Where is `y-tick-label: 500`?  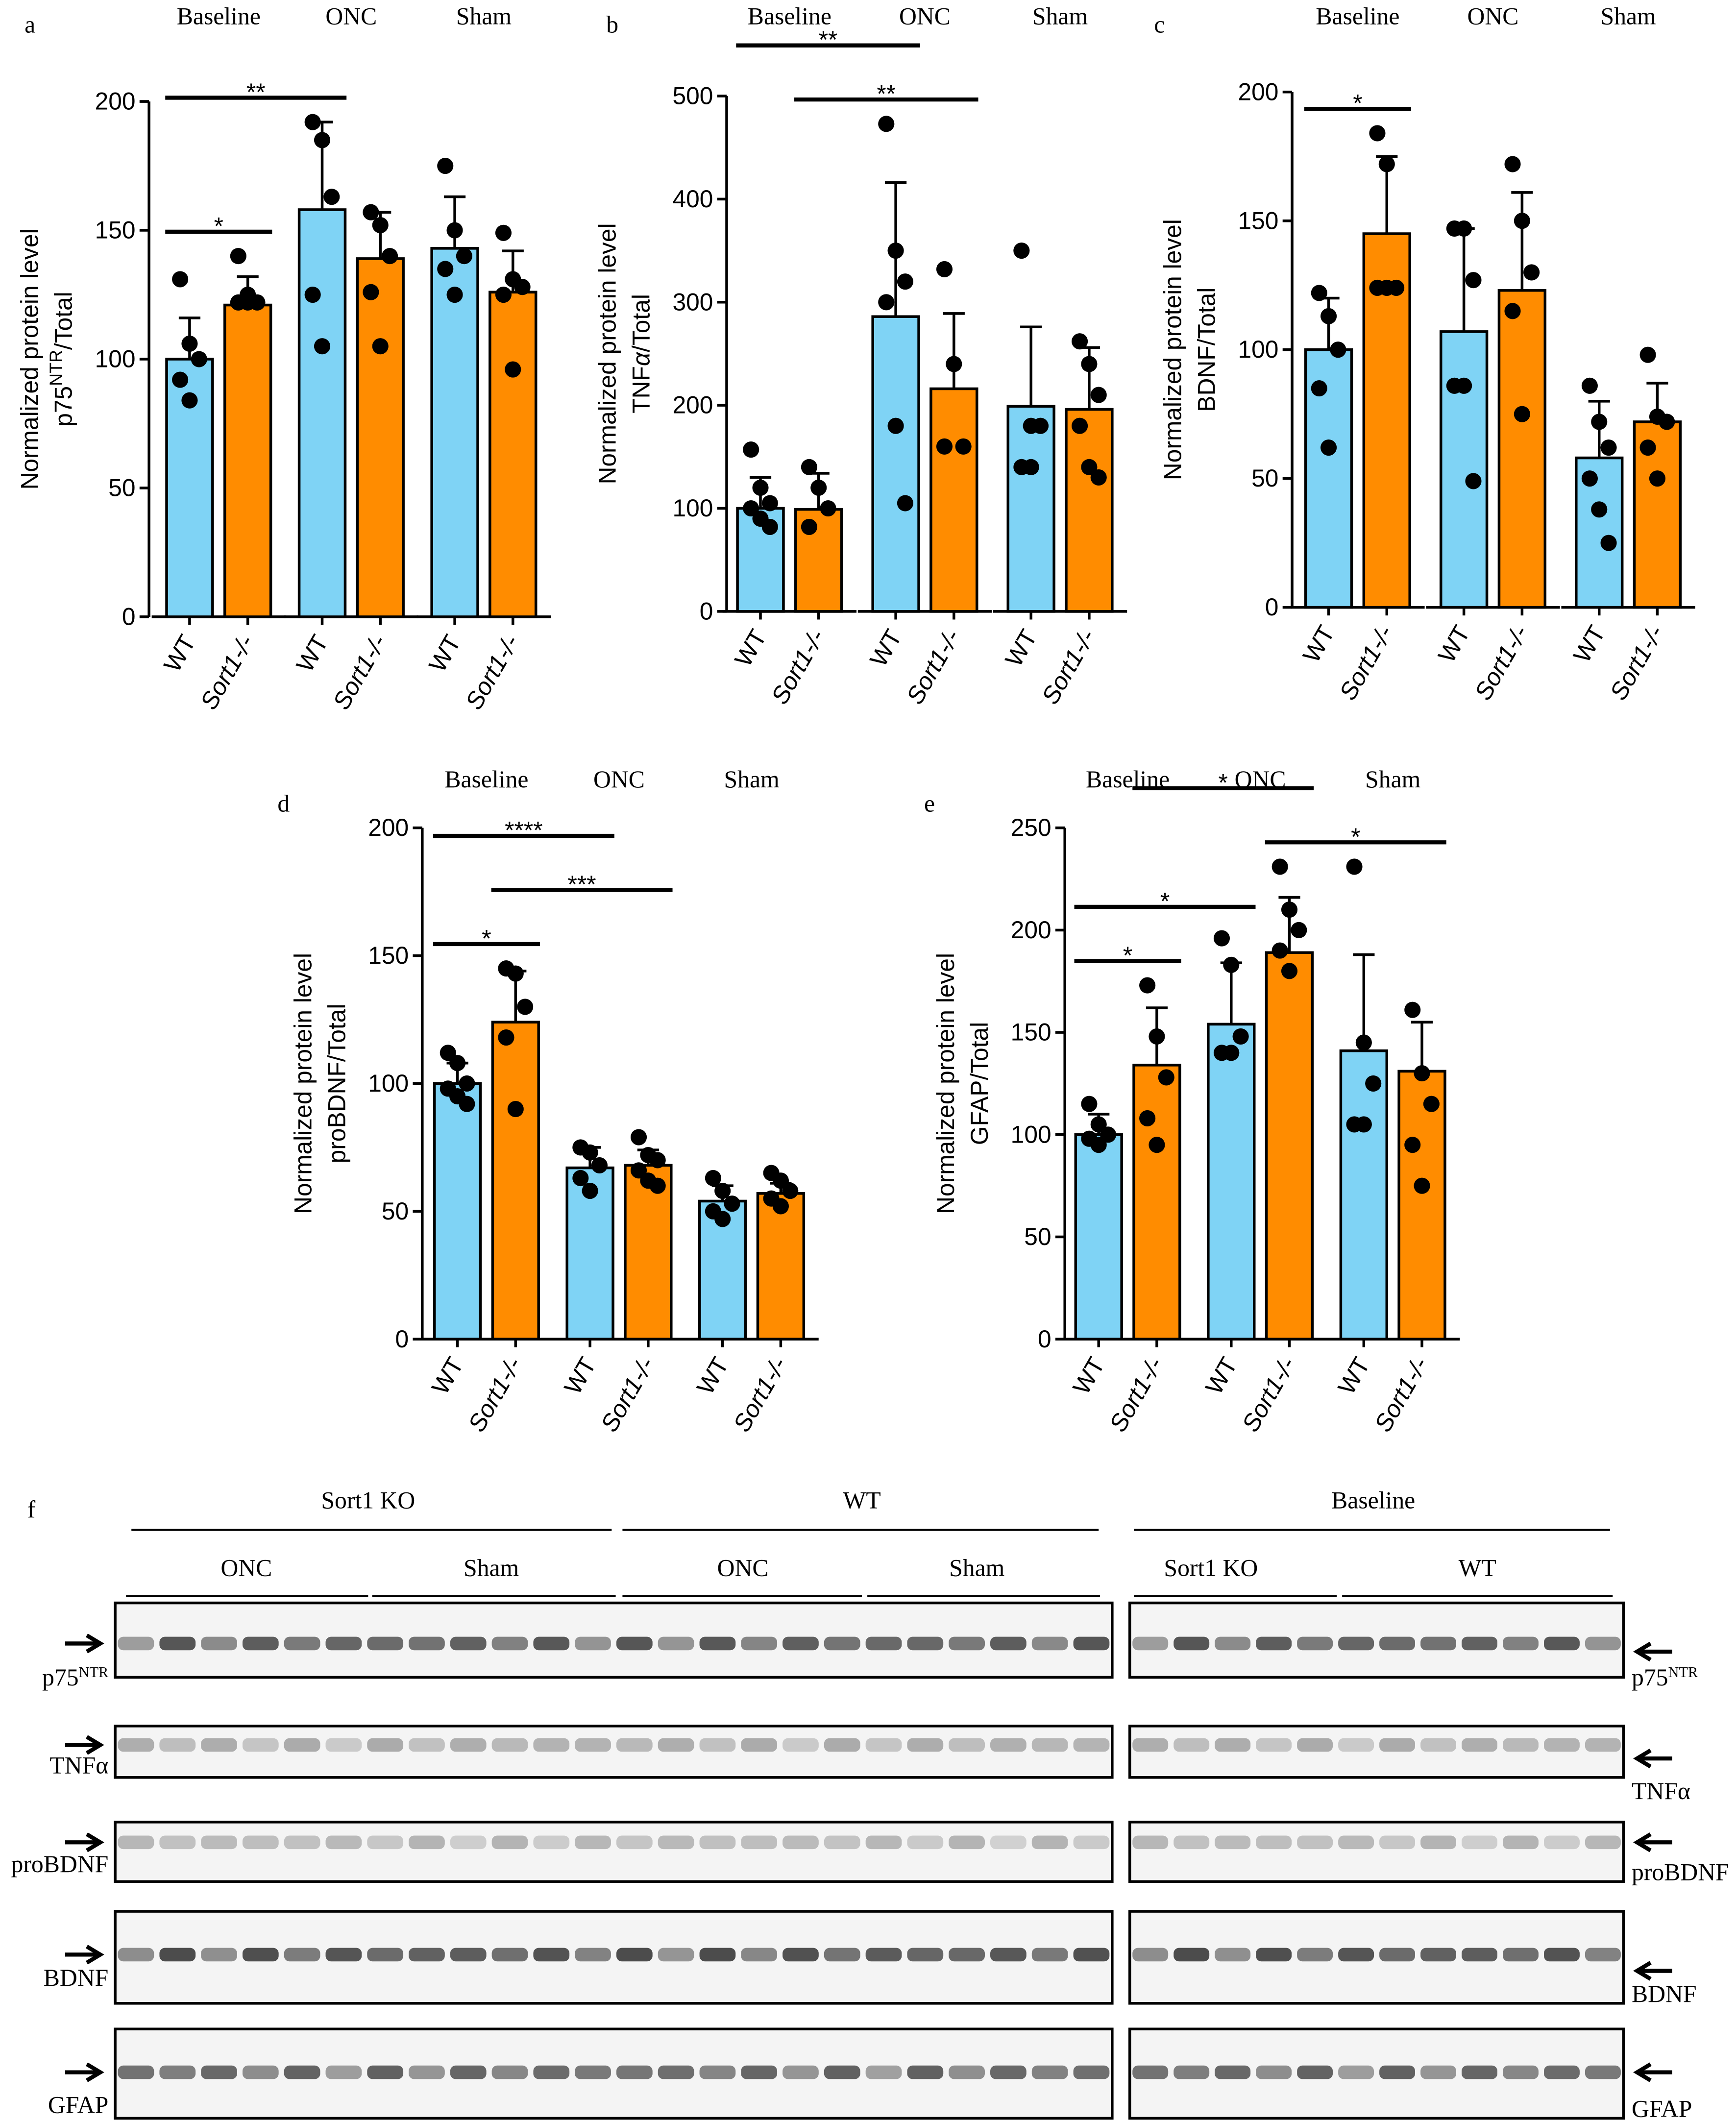
y-tick-label: 500 is located at coordinates (693, 96).